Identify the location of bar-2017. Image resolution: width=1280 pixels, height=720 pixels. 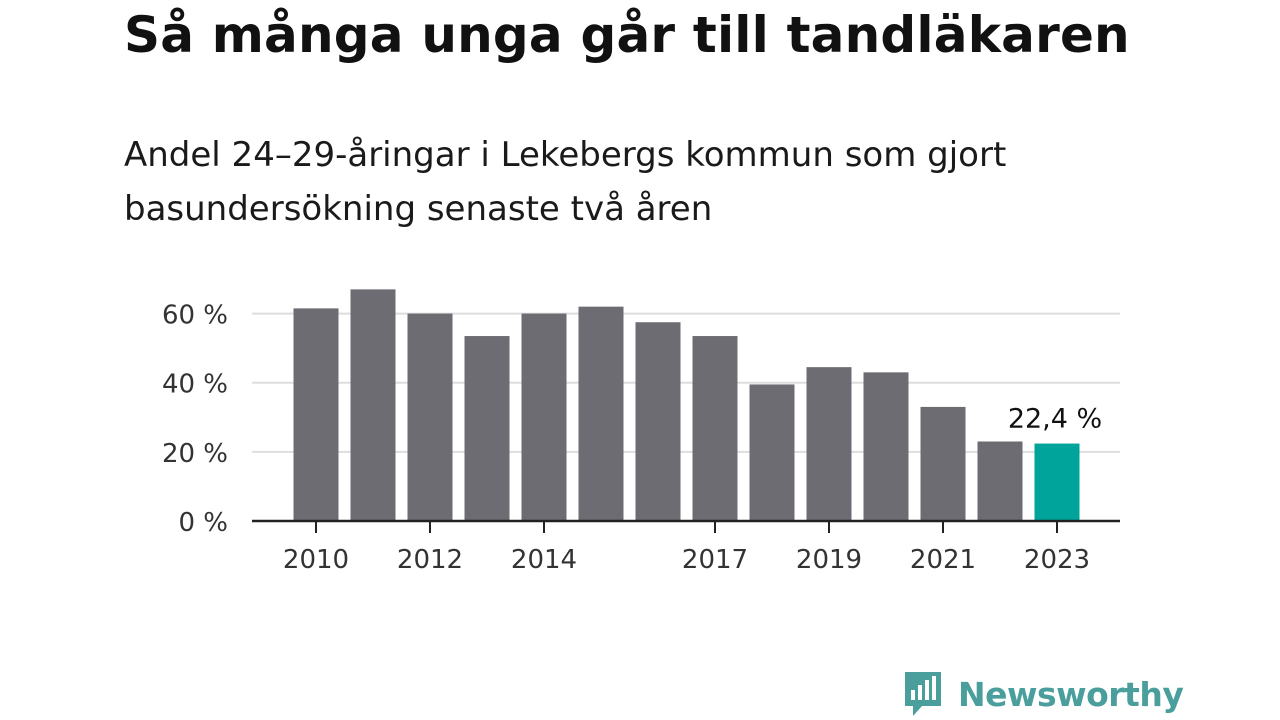
(715, 428).